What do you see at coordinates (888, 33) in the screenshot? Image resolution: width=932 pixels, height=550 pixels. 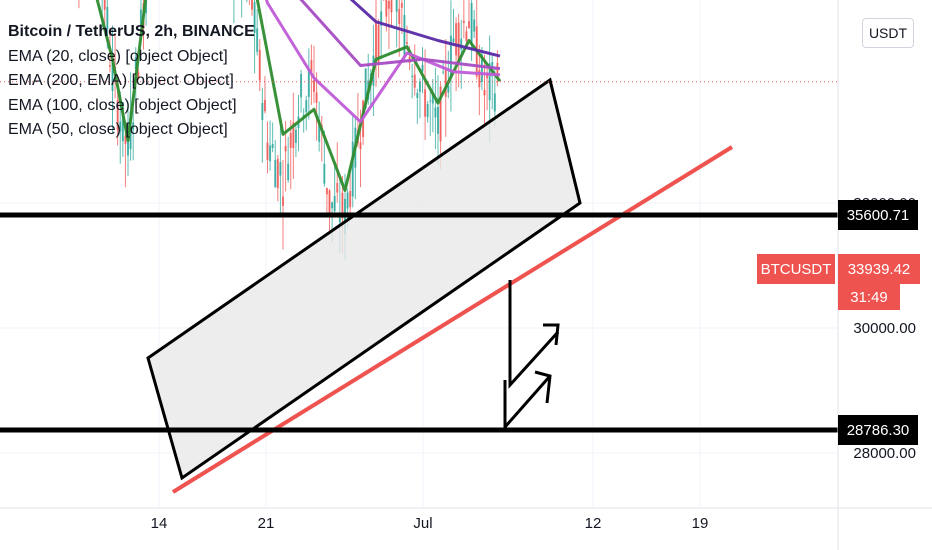 I see `currency-unit-button: USDT` at bounding box center [888, 33].